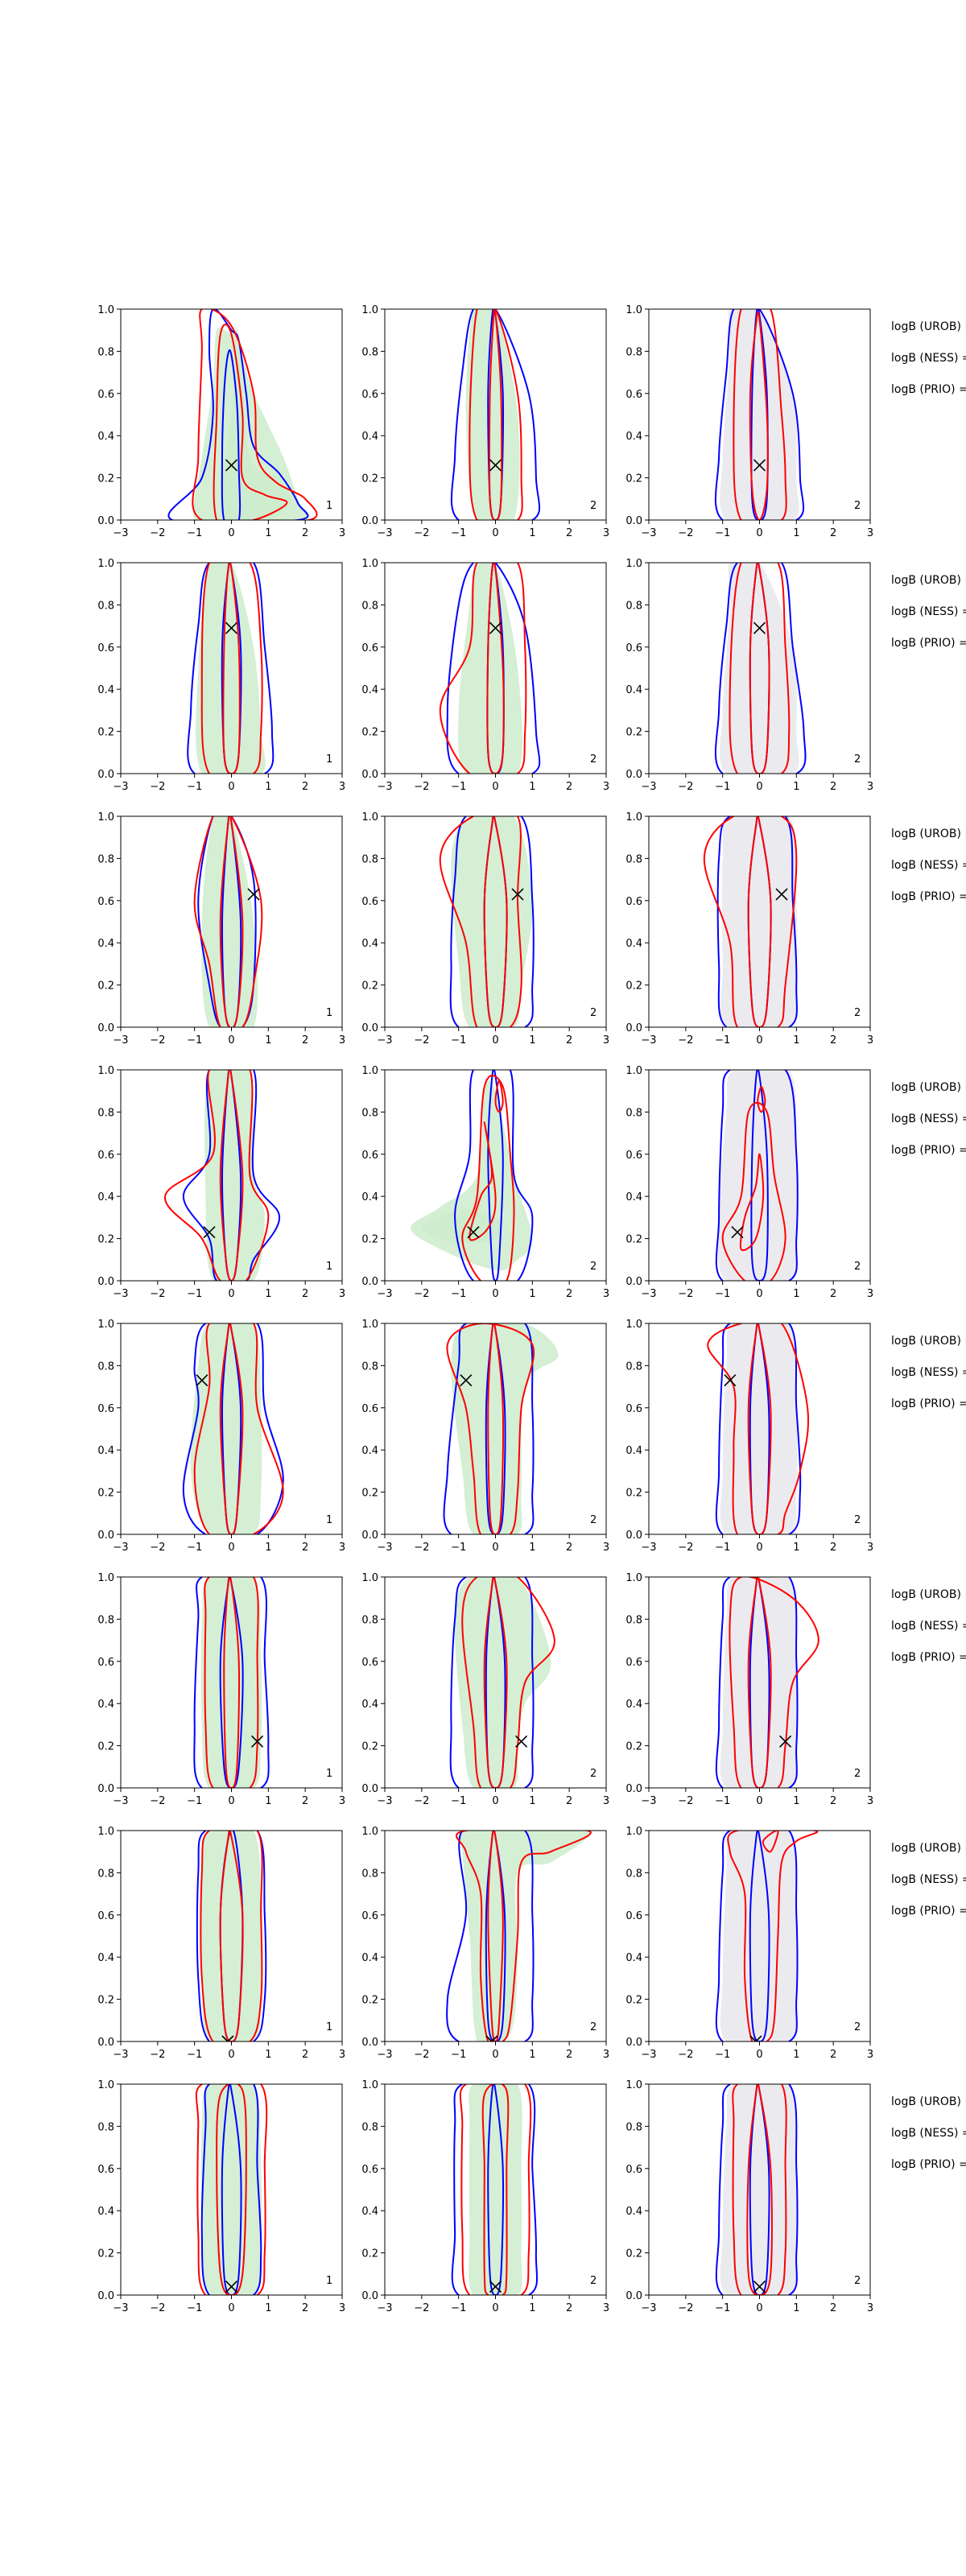 The height and width of the screenshot is (2576, 966). What do you see at coordinates (928, 1150) in the screenshot?
I see `logb-label: logB (PRIO) =` at bounding box center [928, 1150].